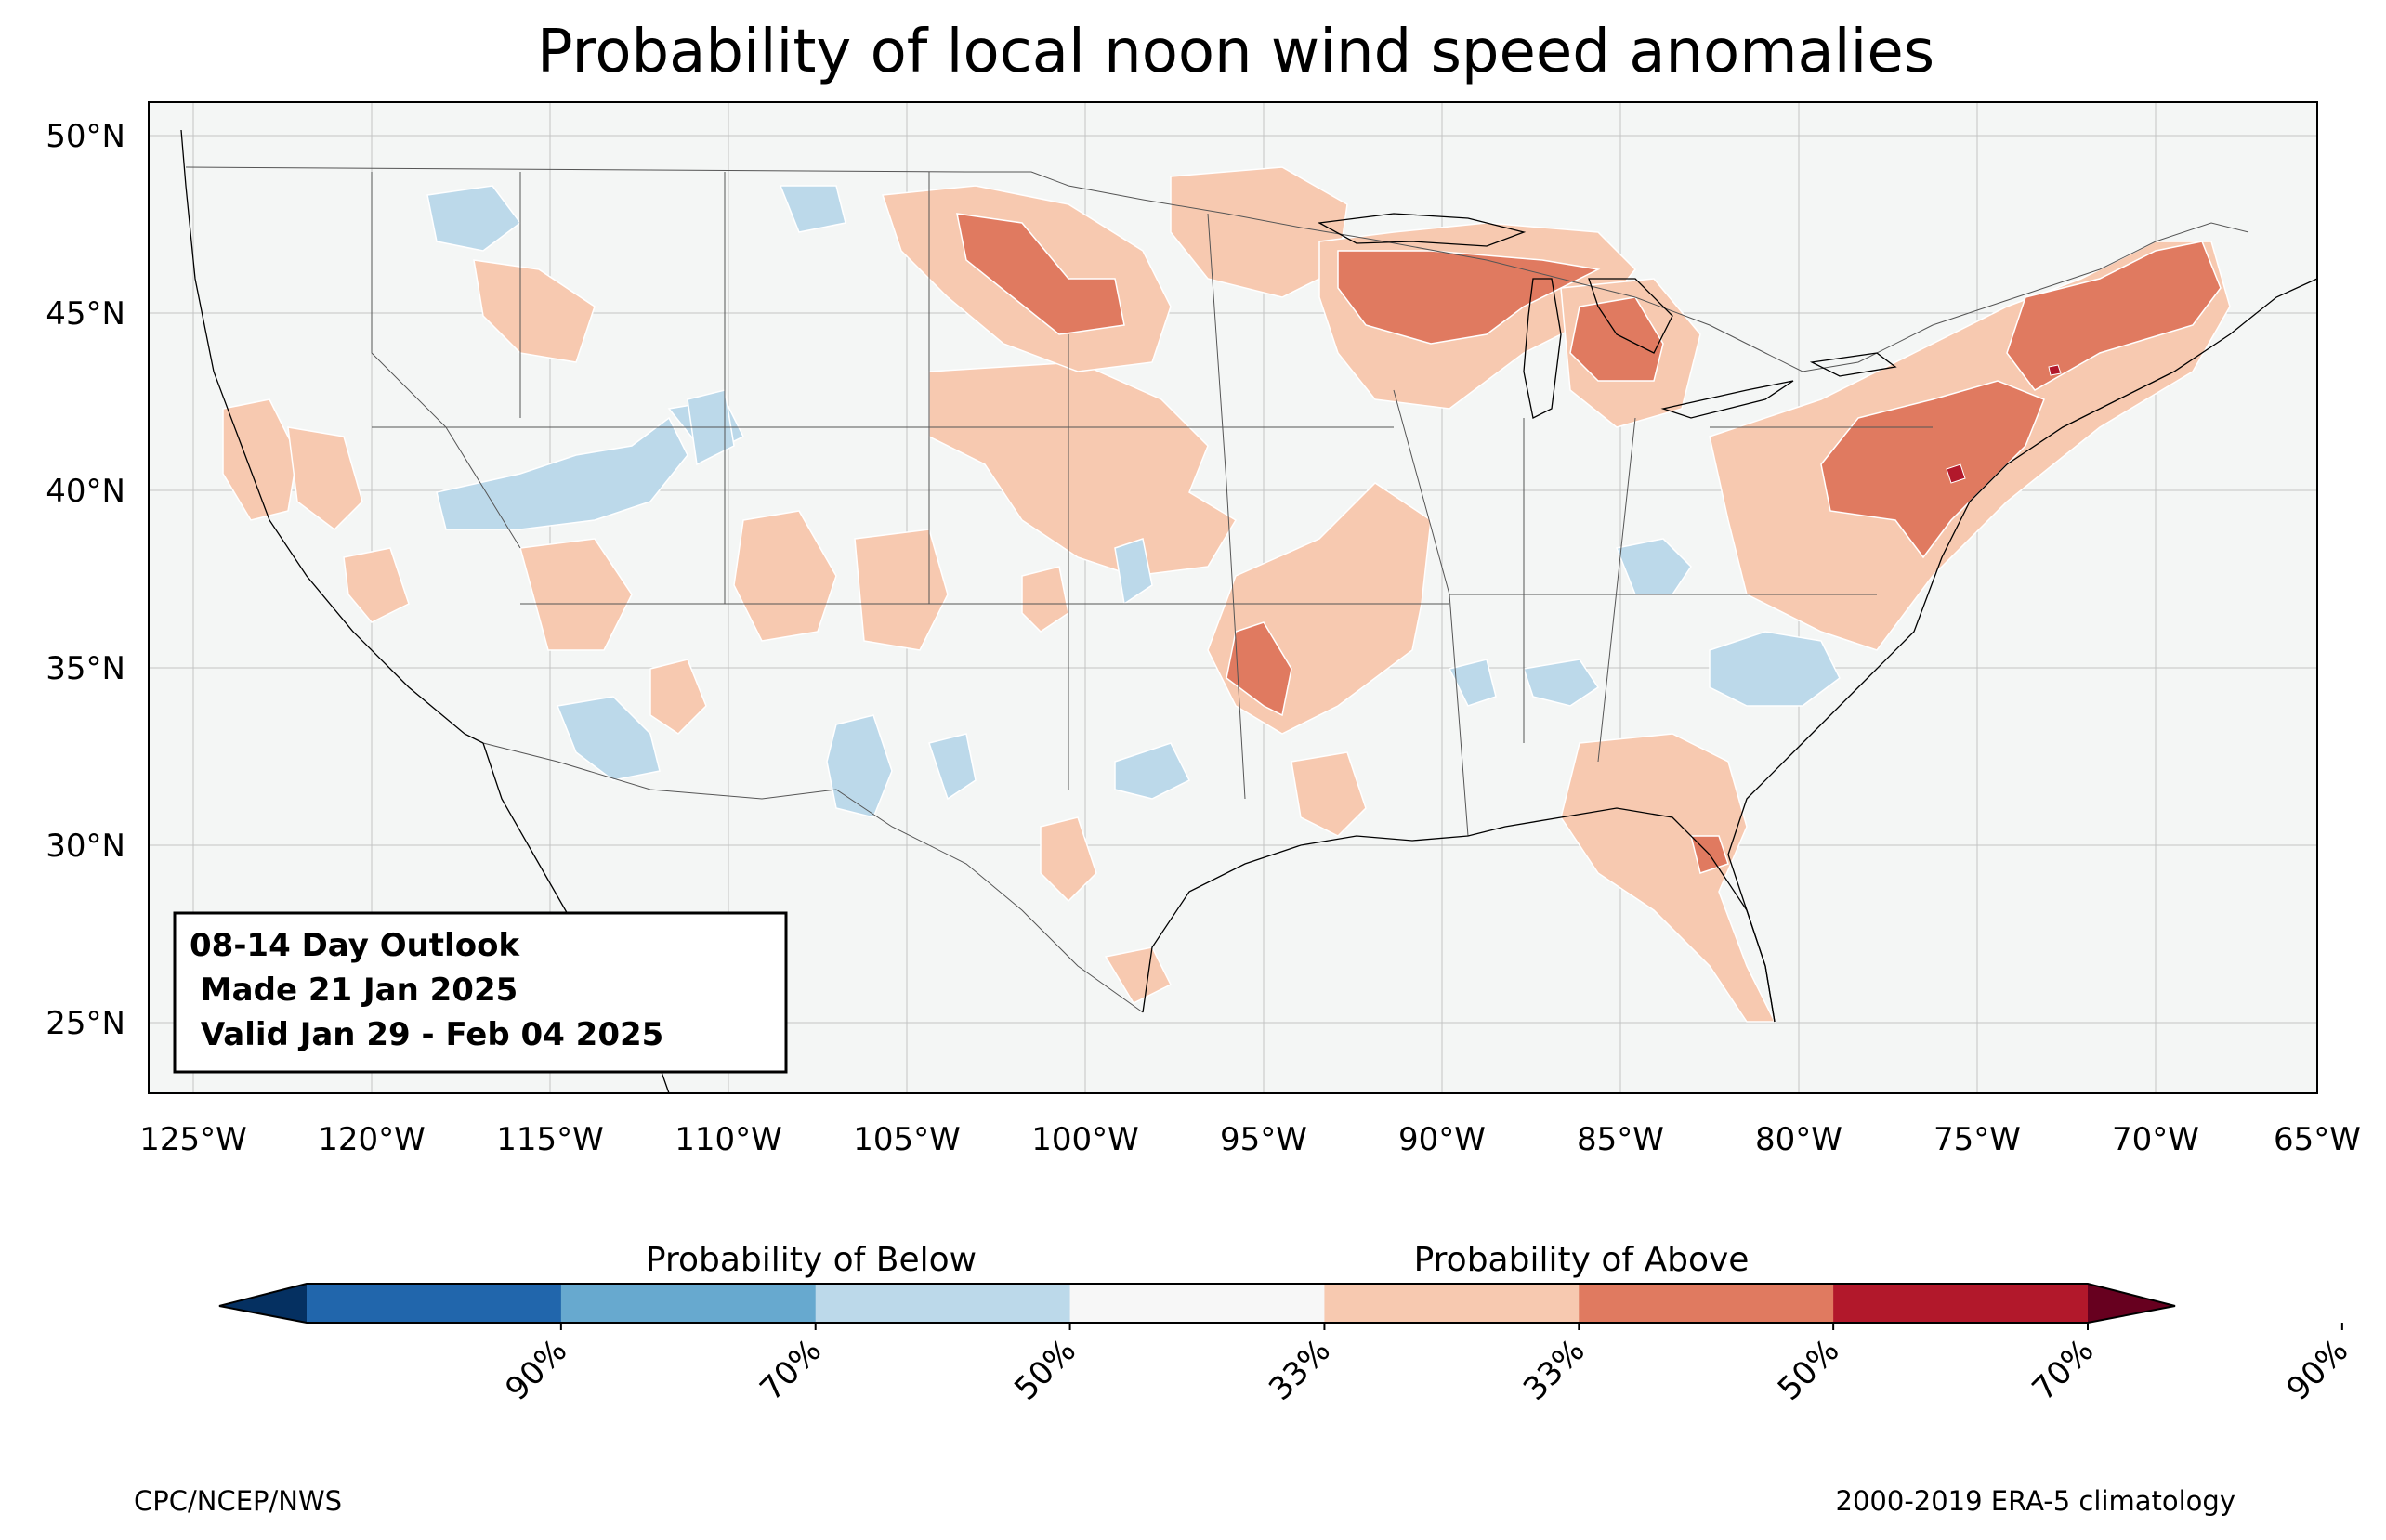 The width and height of the screenshot is (2386, 1540). I want to click on spot-new-york, so click(2055, 370).